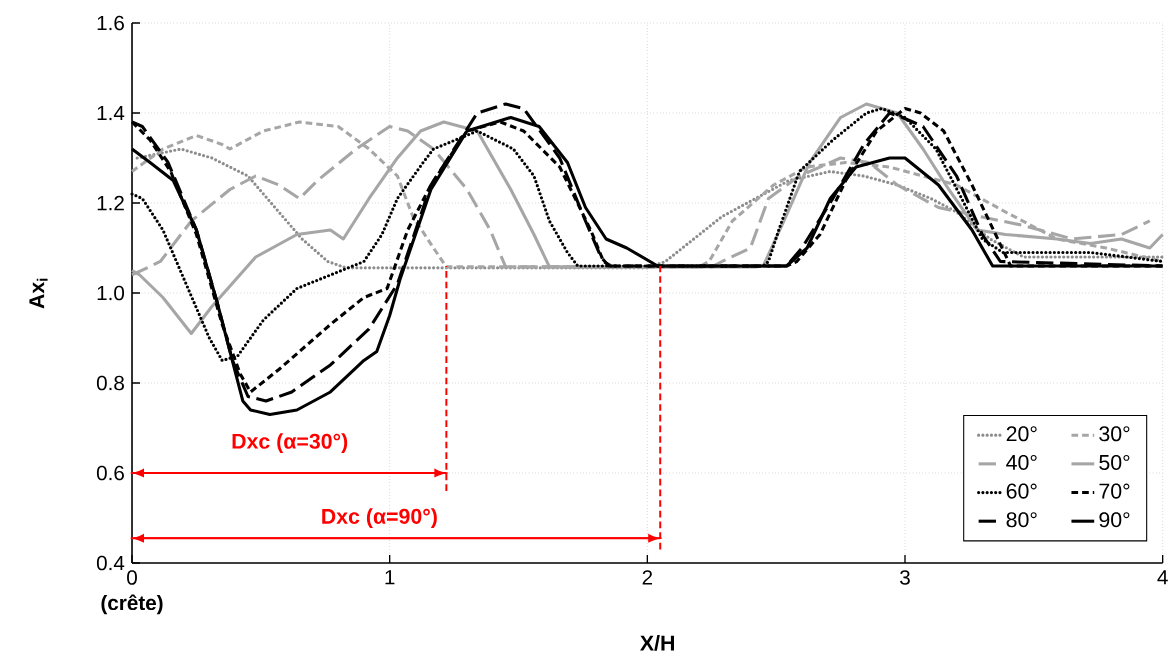  I want to click on annotation: Dxc (α=30°), so click(290, 443).